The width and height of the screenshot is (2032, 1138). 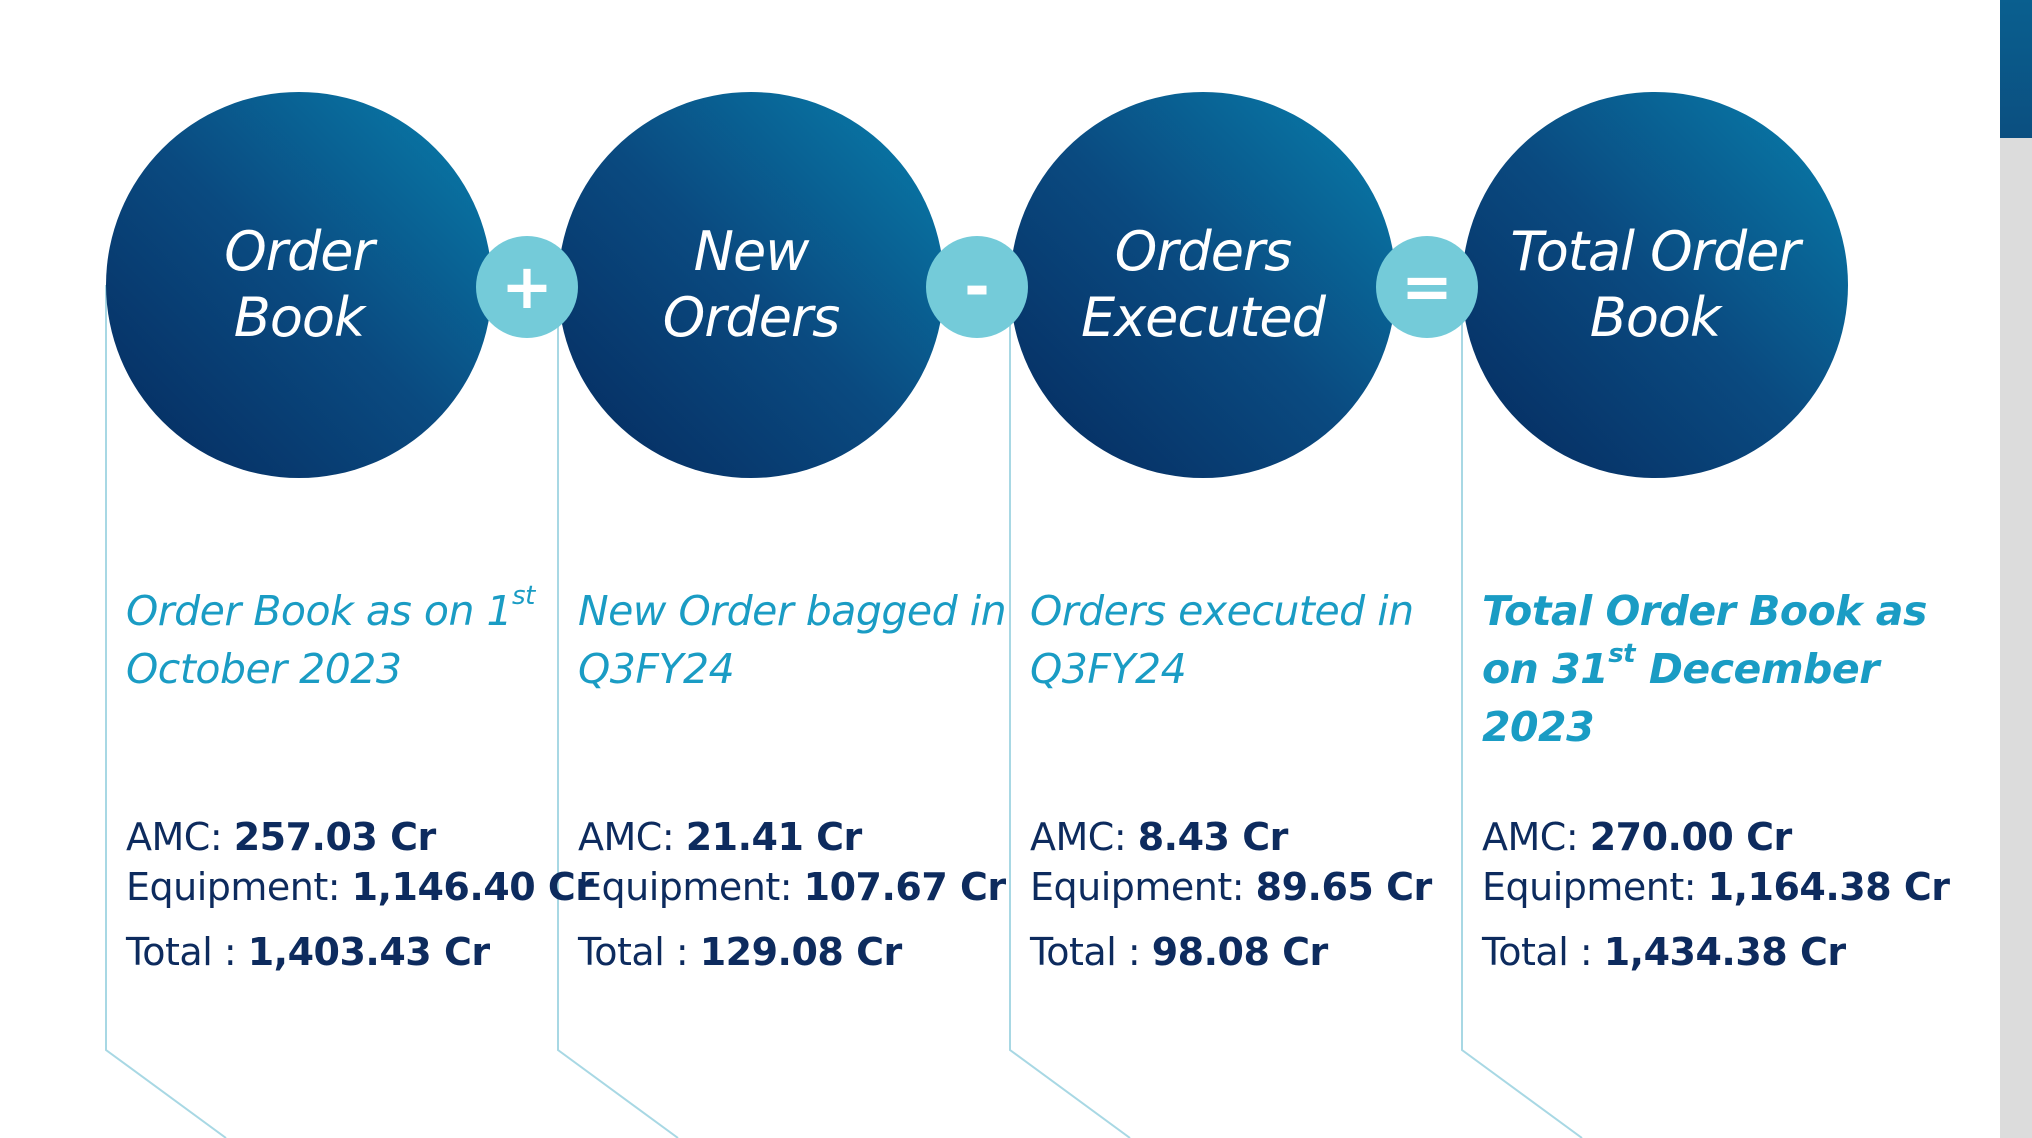 I want to click on total-row: Total : 1,403.43 Cr, so click(x=308, y=952).